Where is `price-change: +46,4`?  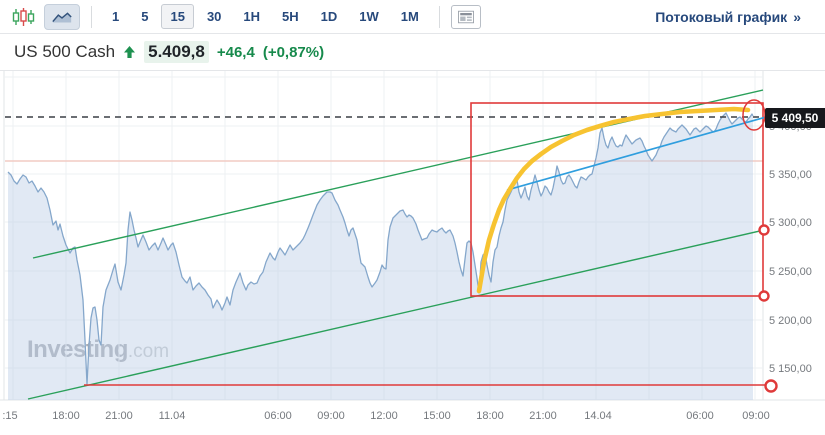
price-change: +46,4 is located at coordinates (235, 52).